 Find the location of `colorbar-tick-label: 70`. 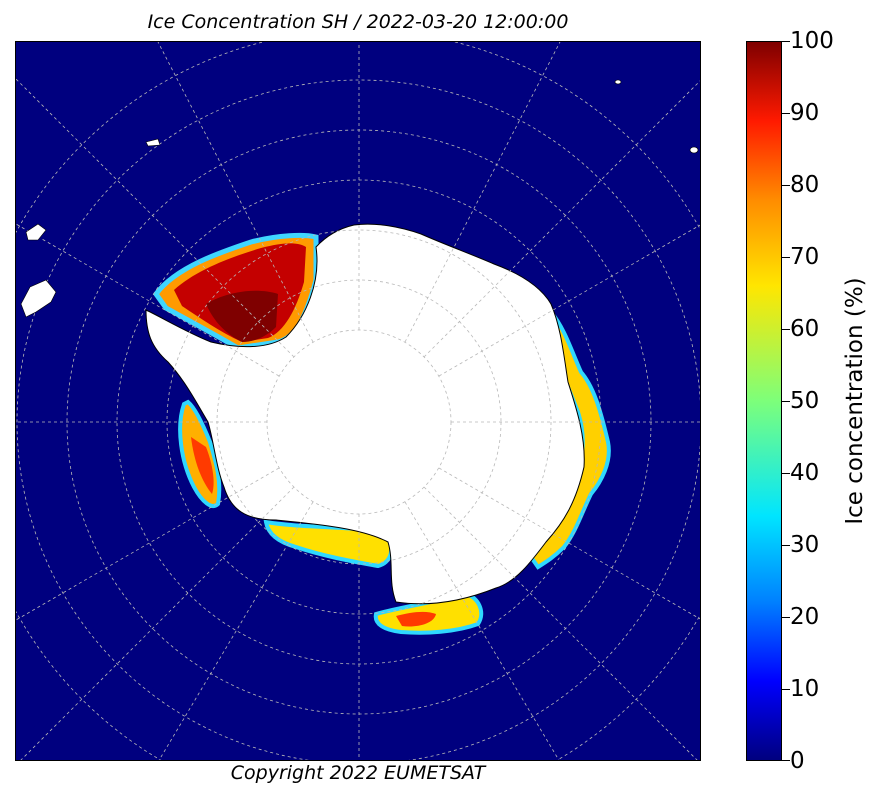

colorbar-tick-label: 70 is located at coordinates (805, 257).